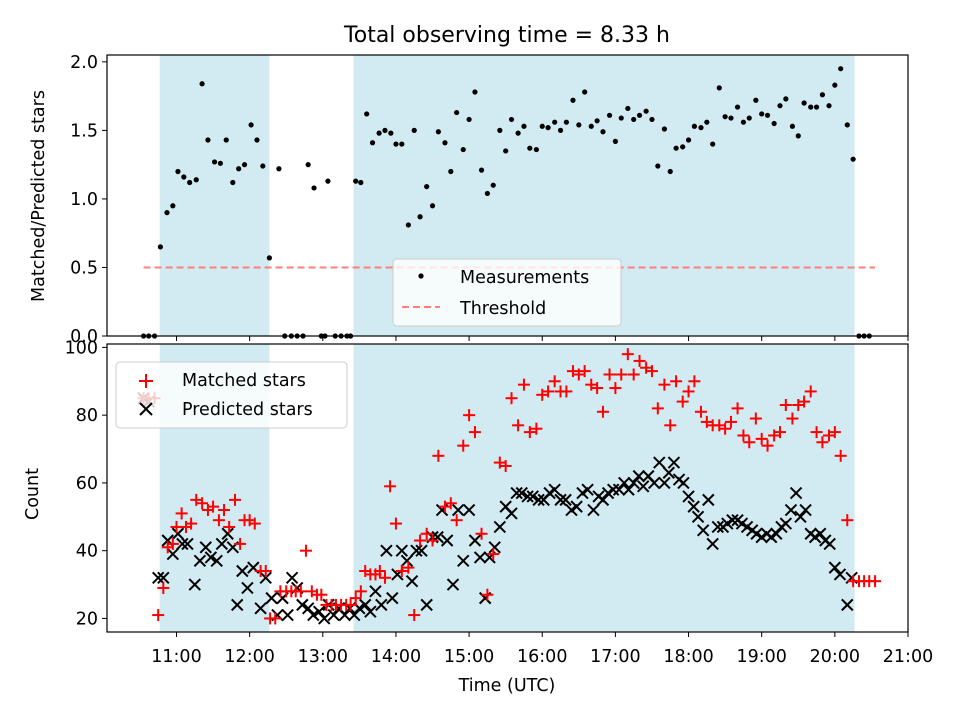 This screenshot has width=960, height=720. Describe the element at coordinates (688, 657) in the screenshot. I see `x-tick-label: 18:00` at that location.